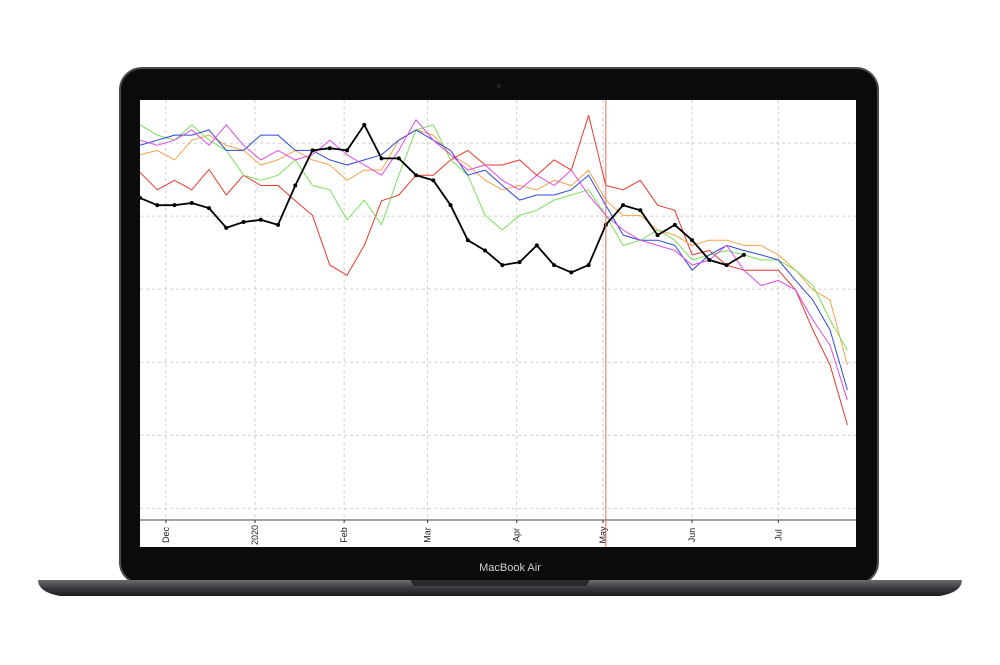  I want to click on series-line, so click(442, 198).